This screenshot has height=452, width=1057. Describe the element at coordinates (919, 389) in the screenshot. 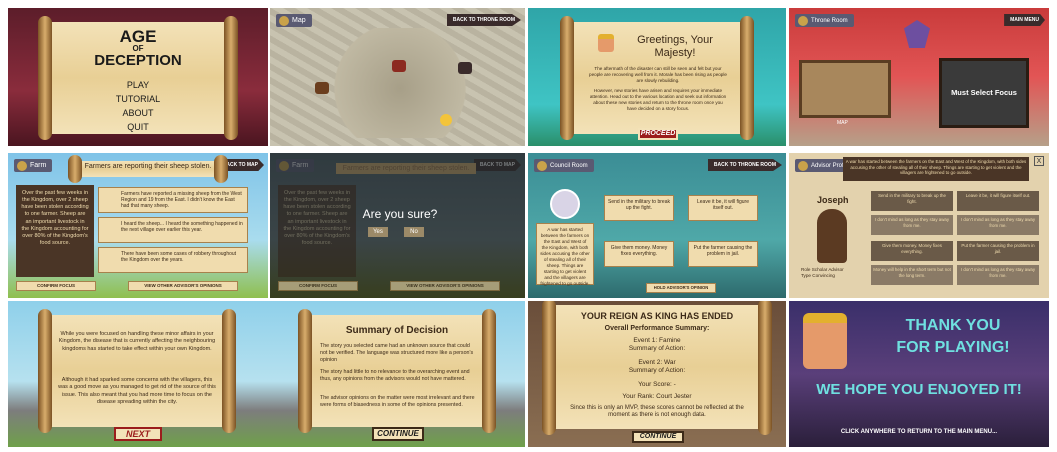

I see `enjoyed-message: WE HOPE YOU ENJOYED IT!` at that location.